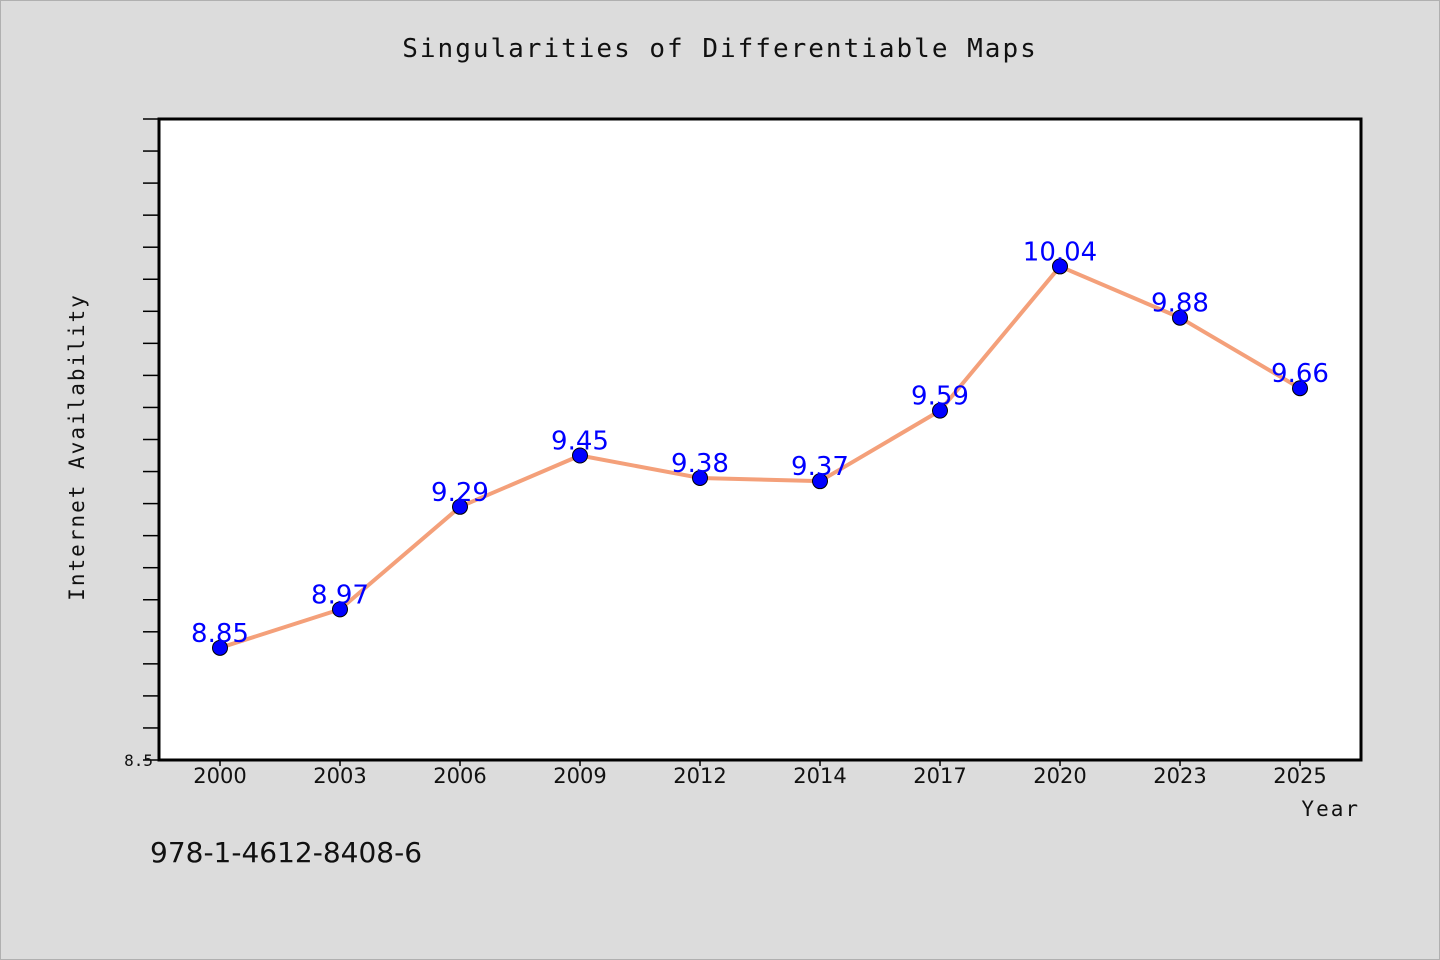  Describe the element at coordinates (820, 467) in the screenshot. I see `data-label: 9.37` at that location.